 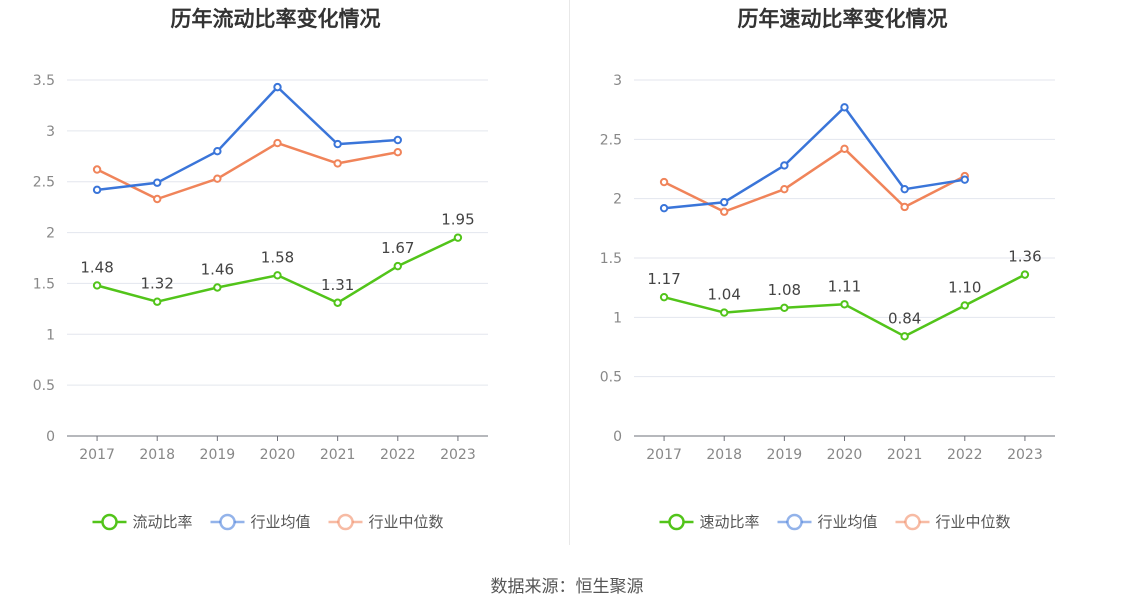 I want to click on quick-ratio-legend-item-0: 速动比率, so click(x=709, y=522).